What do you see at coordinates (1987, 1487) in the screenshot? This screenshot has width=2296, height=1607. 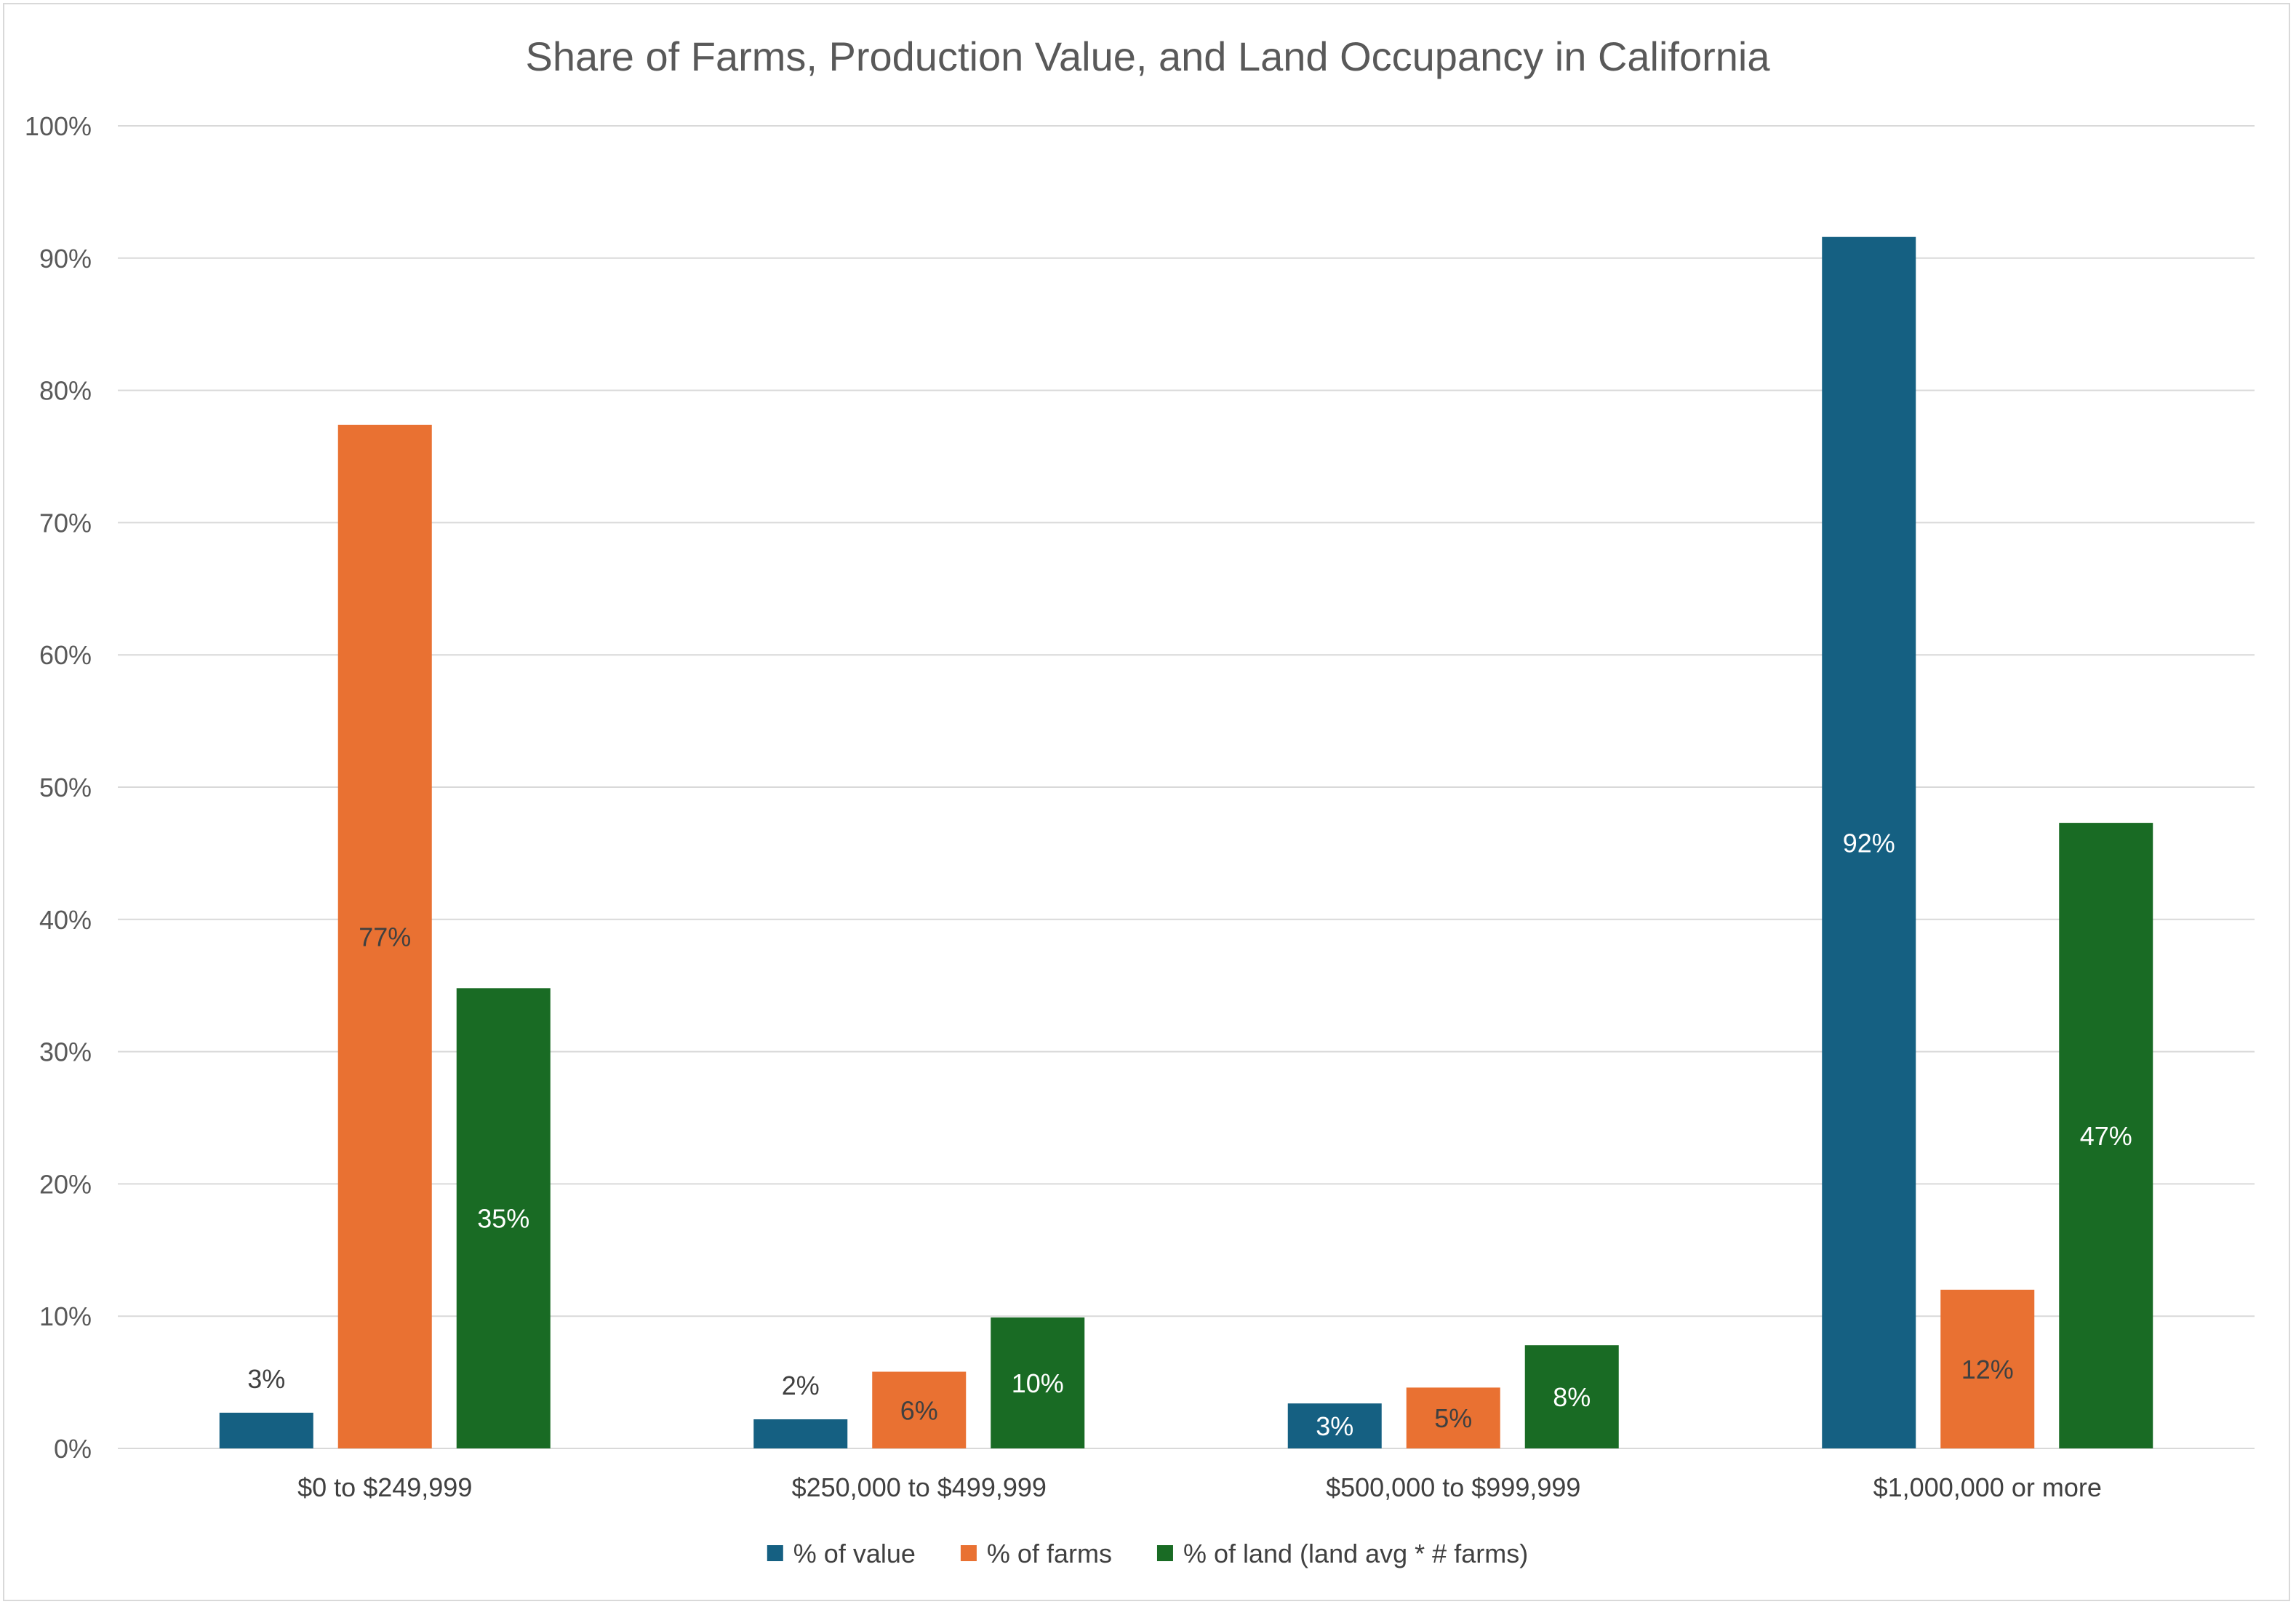 I see `category-label-4: $1,000,000 or more` at bounding box center [1987, 1487].